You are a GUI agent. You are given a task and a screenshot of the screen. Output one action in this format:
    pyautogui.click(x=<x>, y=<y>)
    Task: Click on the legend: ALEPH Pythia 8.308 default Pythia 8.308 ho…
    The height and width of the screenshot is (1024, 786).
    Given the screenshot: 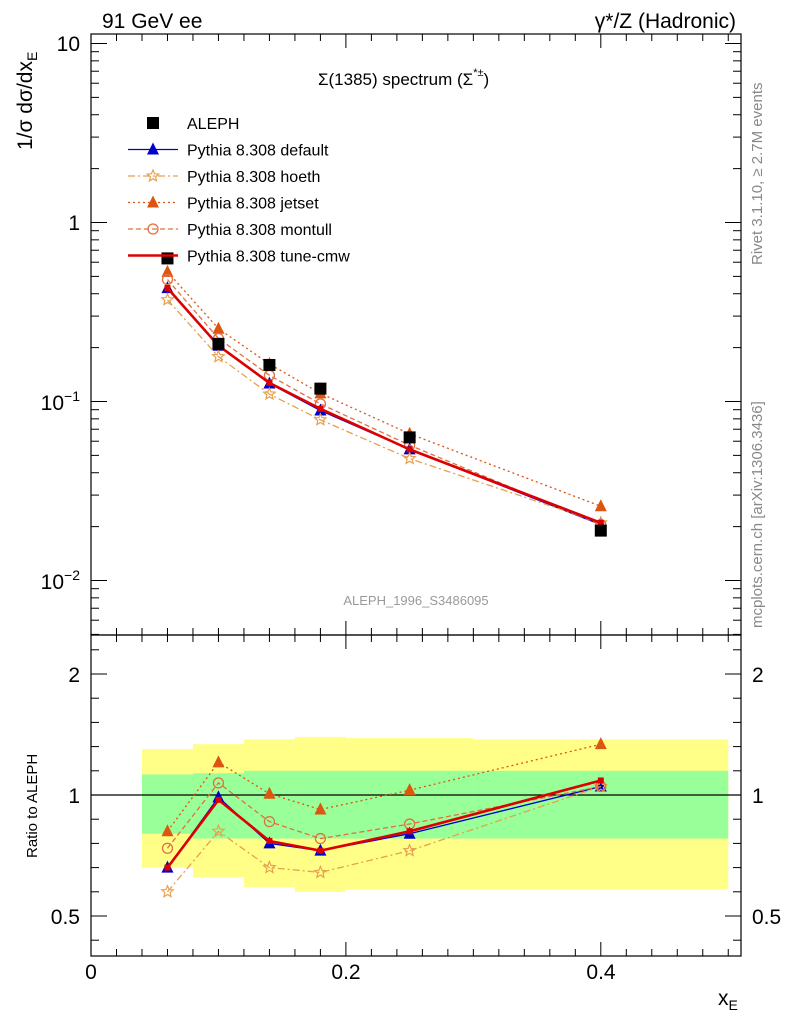 What is the action you would take?
    pyautogui.click(x=239, y=191)
    